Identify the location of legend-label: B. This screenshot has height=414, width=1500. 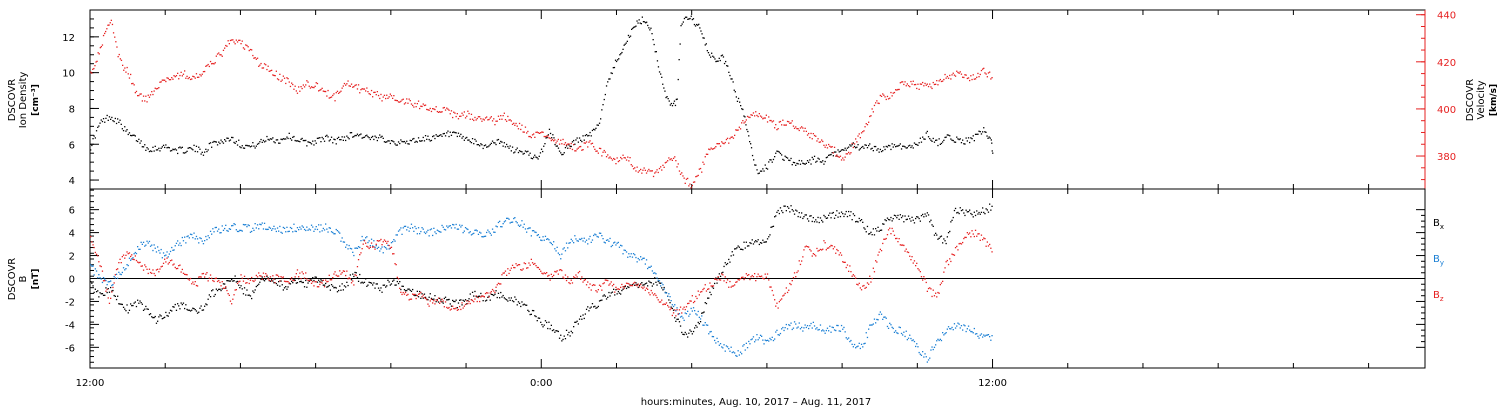
(1436, 295).